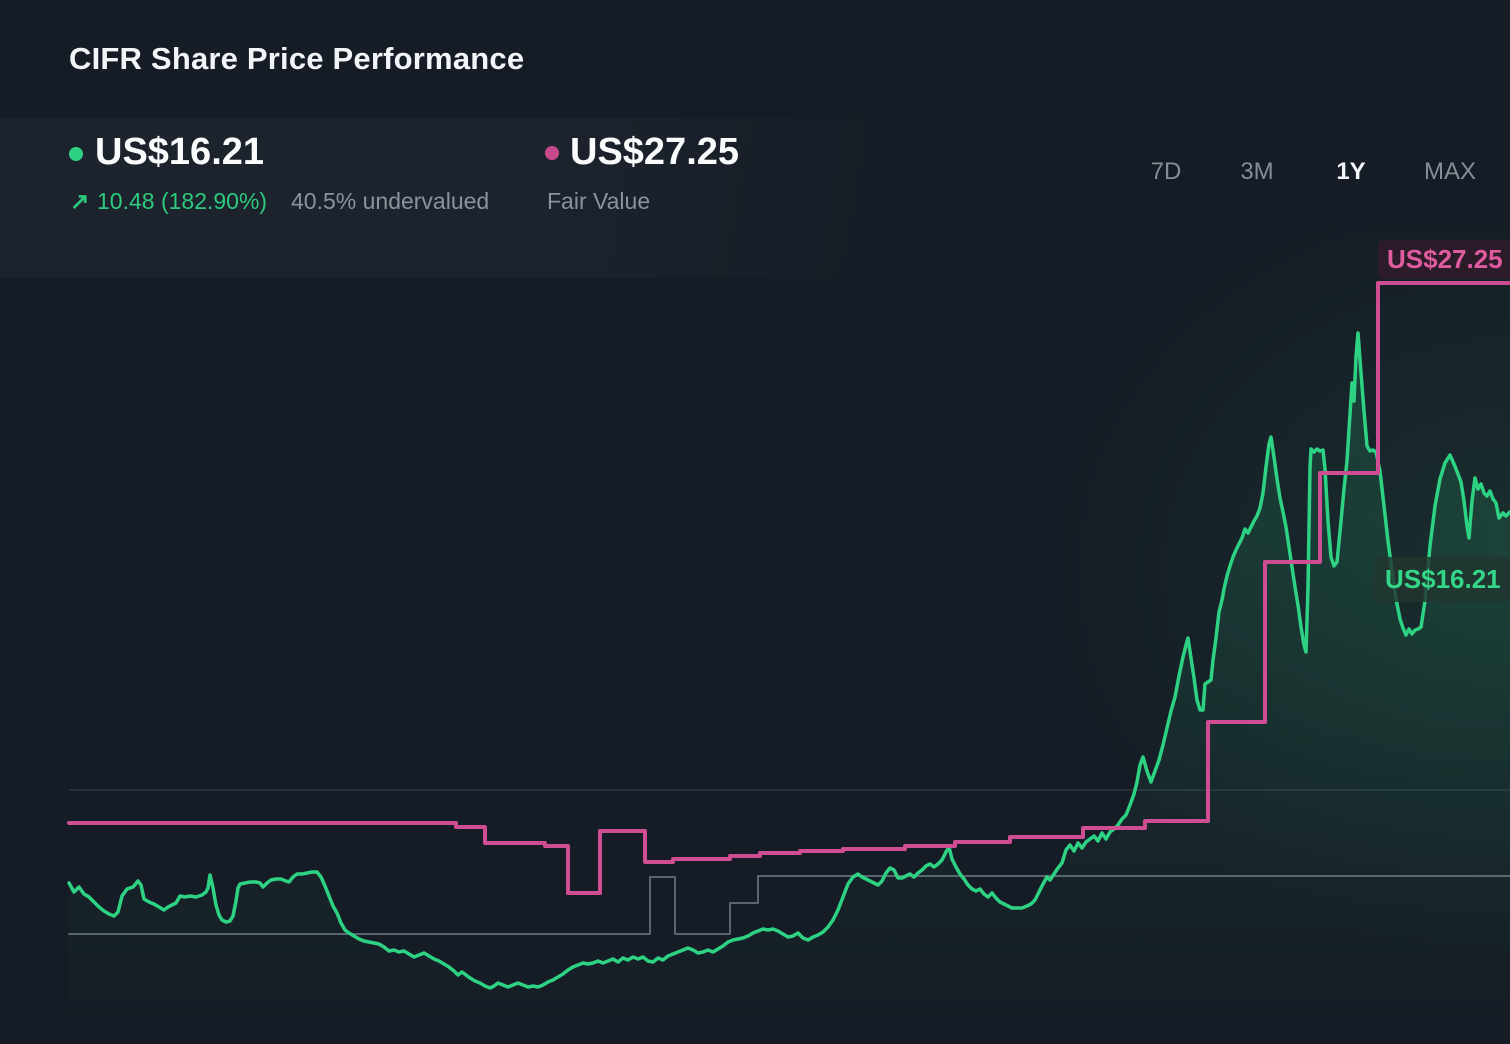  Describe the element at coordinates (552, 153) in the screenshot. I see `fair-value-dot-icon` at that location.